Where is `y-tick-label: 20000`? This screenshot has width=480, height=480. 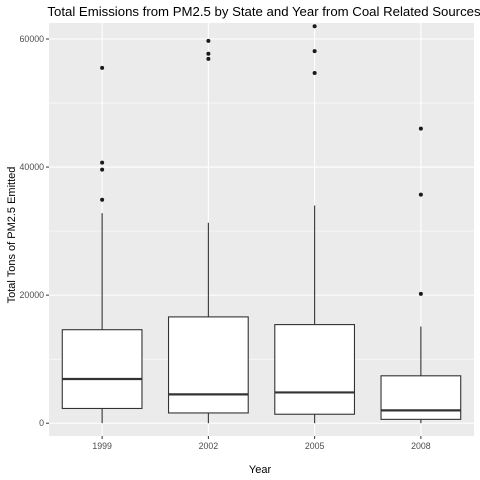 y-tick-label: 20000 is located at coordinates (32, 295).